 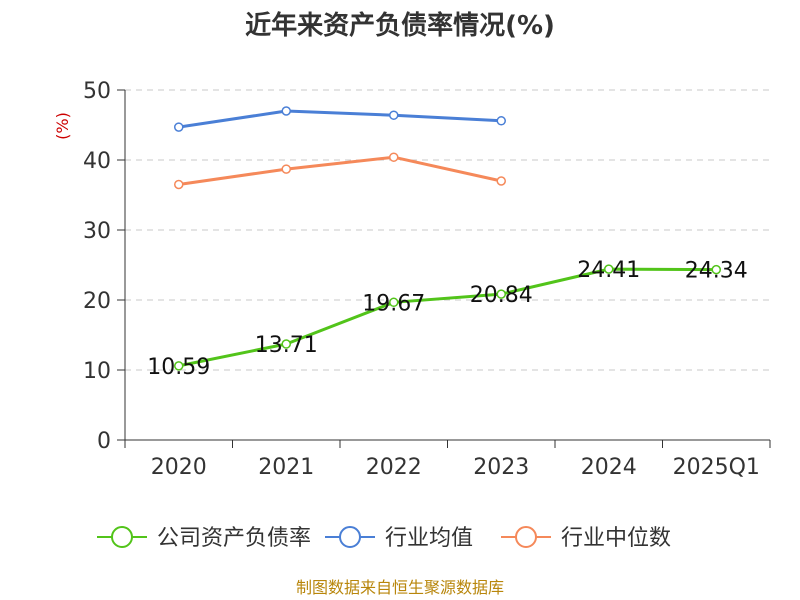 What do you see at coordinates (104, 441) in the screenshot?
I see `y-tick-label: 0` at bounding box center [104, 441].